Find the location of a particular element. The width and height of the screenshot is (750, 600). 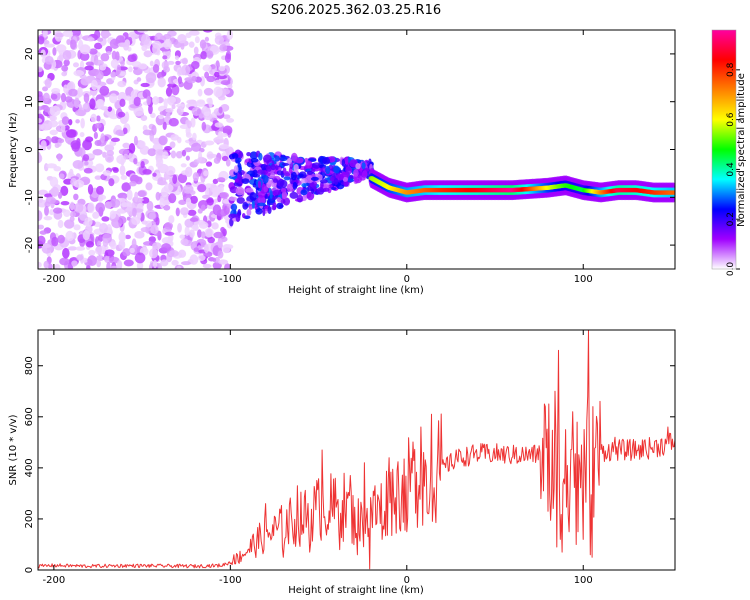

colorbar-gradient is located at coordinates (724, 149).